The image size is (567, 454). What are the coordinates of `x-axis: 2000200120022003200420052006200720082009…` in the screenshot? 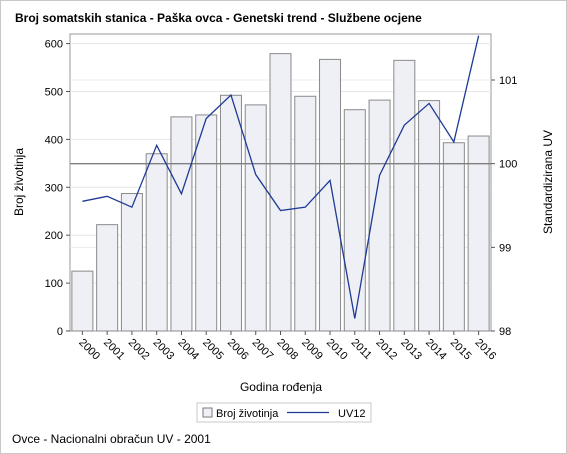 It's located at (287, 346).